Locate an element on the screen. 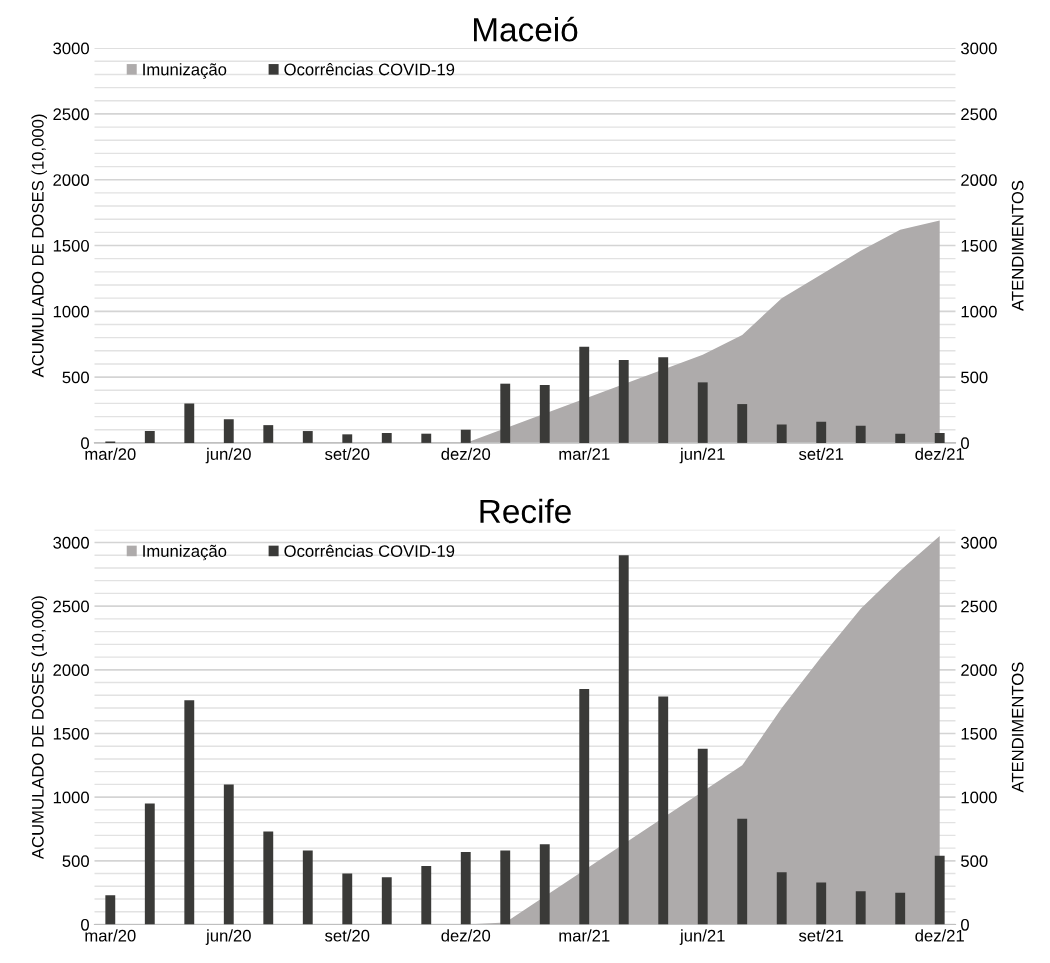  chart-title: Recife is located at coordinates (525, 511).